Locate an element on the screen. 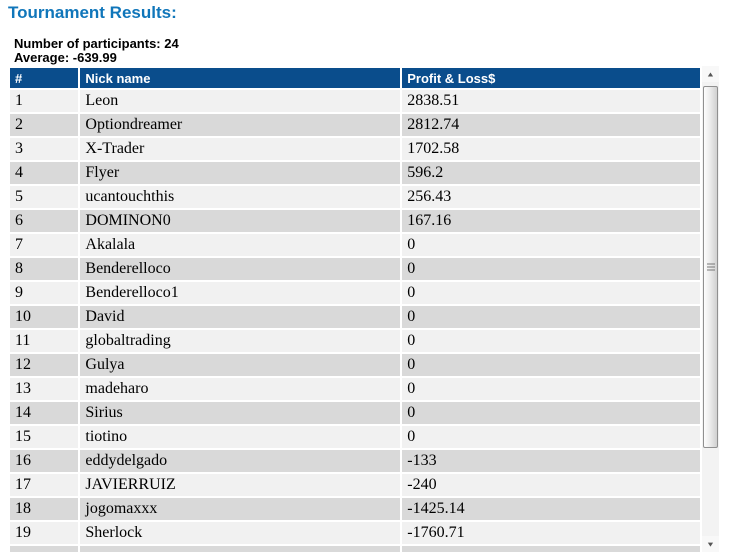 The image size is (738, 552). table-row: 4 Flyer 596.2 is located at coordinates (355, 173).